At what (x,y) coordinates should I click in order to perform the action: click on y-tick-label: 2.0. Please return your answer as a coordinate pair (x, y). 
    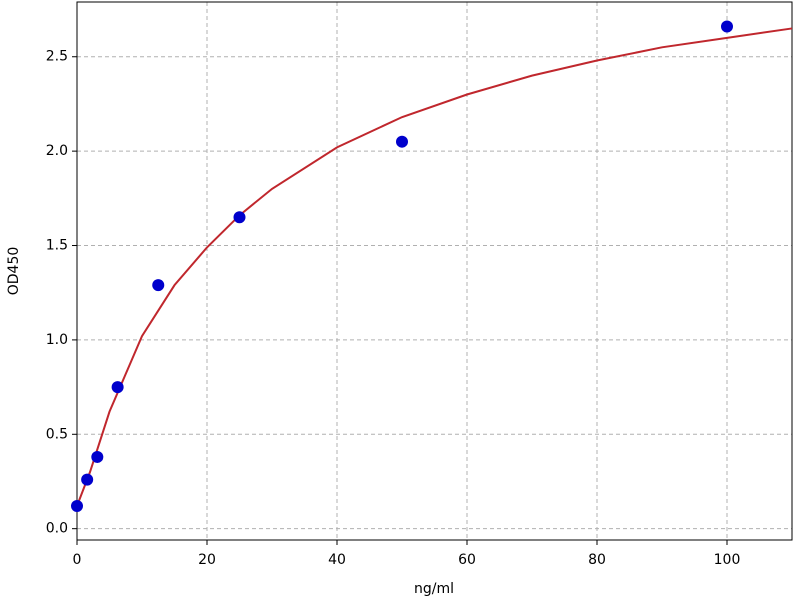
    Looking at the image, I should click on (57, 151).